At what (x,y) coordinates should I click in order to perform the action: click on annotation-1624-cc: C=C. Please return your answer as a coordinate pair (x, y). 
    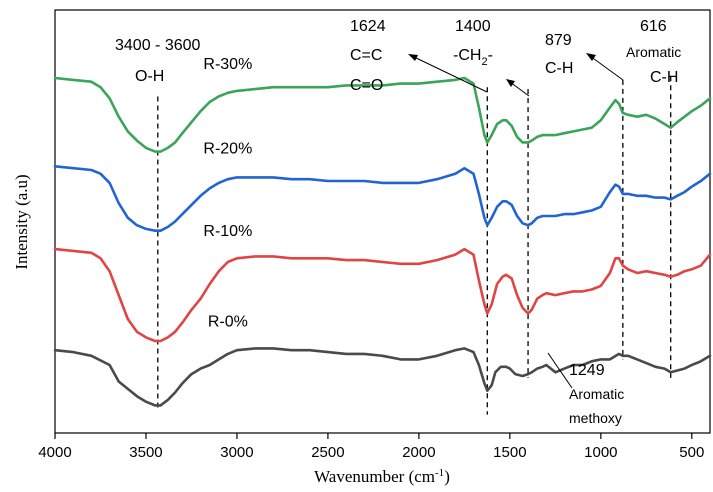
    Looking at the image, I should click on (366, 55).